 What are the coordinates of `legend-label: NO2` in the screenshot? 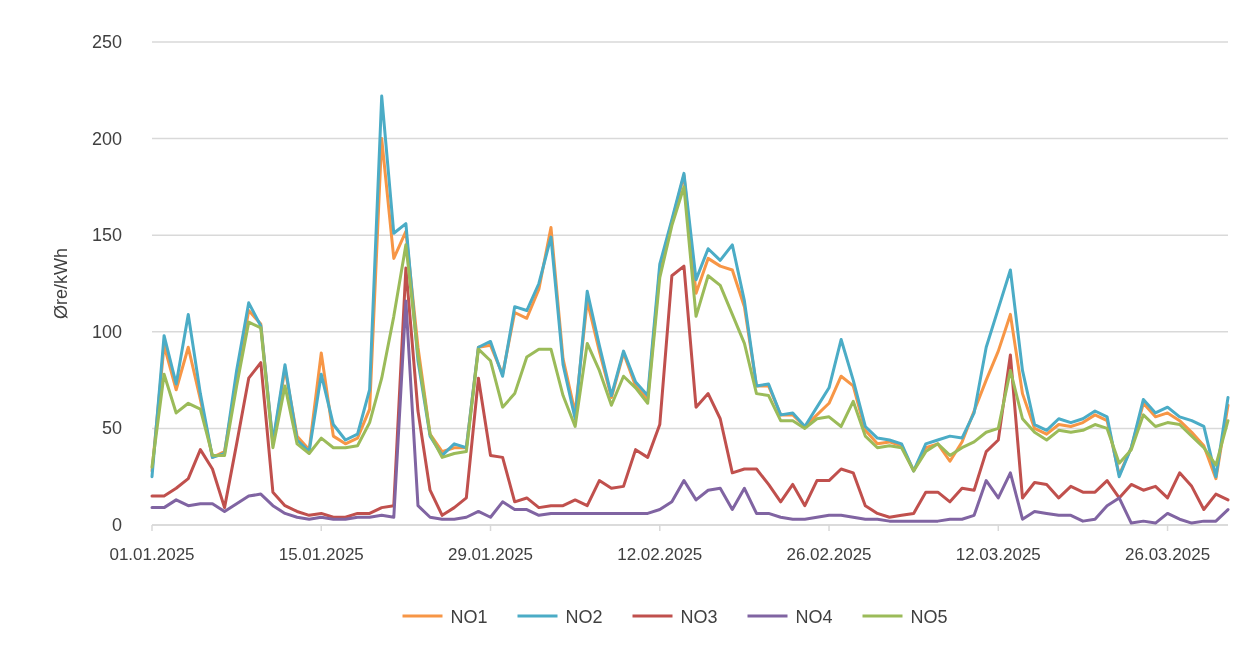 It's located at (584, 617).